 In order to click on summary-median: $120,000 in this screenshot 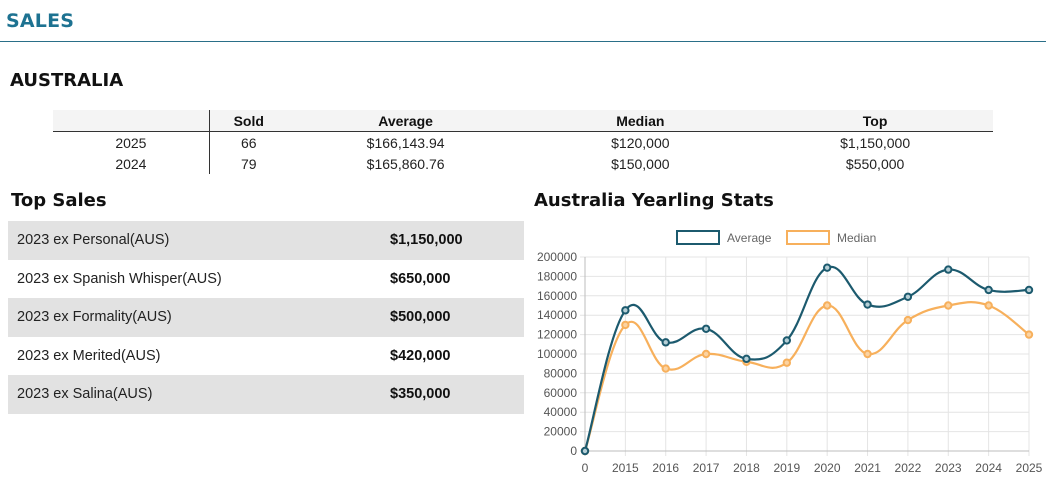, I will do `click(640, 142)`.